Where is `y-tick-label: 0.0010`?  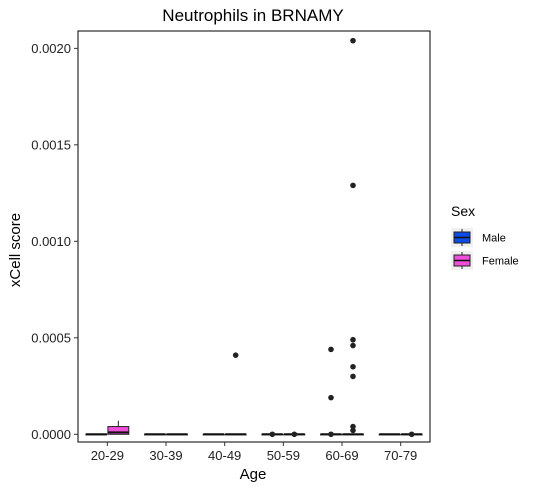 y-tick-label: 0.0010 is located at coordinates (51, 241).